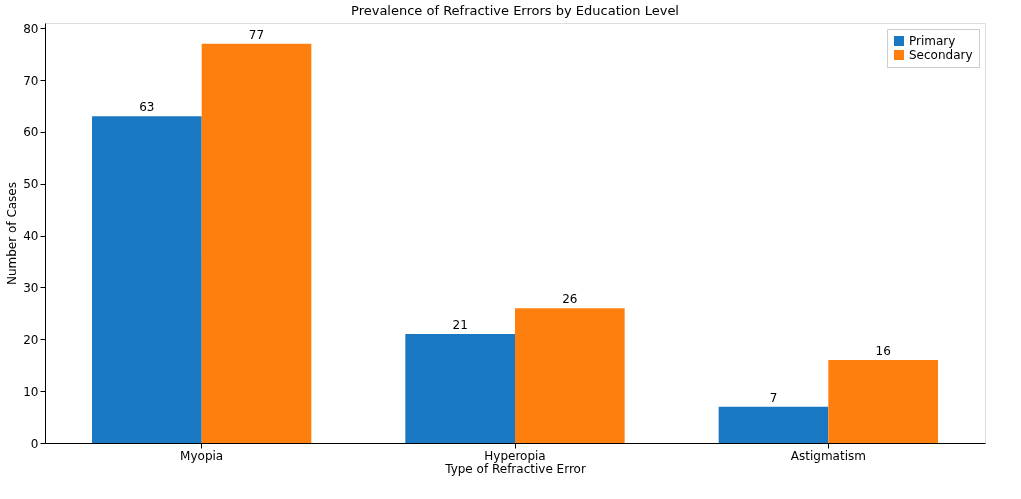  What do you see at coordinates (202, 455) in the screenshot?
I see `x-tick-label: Myopia` at bounding box center [202, 455].